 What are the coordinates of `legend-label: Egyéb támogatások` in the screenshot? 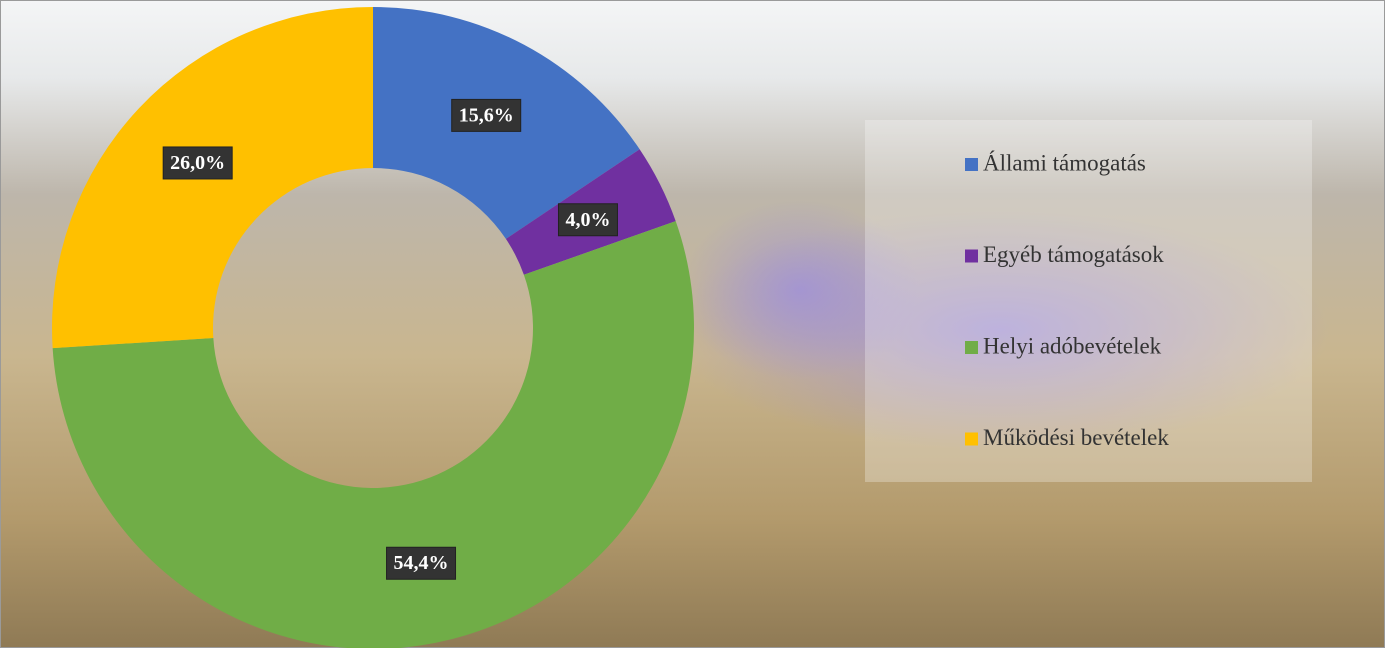 It's located at (1073, 254).